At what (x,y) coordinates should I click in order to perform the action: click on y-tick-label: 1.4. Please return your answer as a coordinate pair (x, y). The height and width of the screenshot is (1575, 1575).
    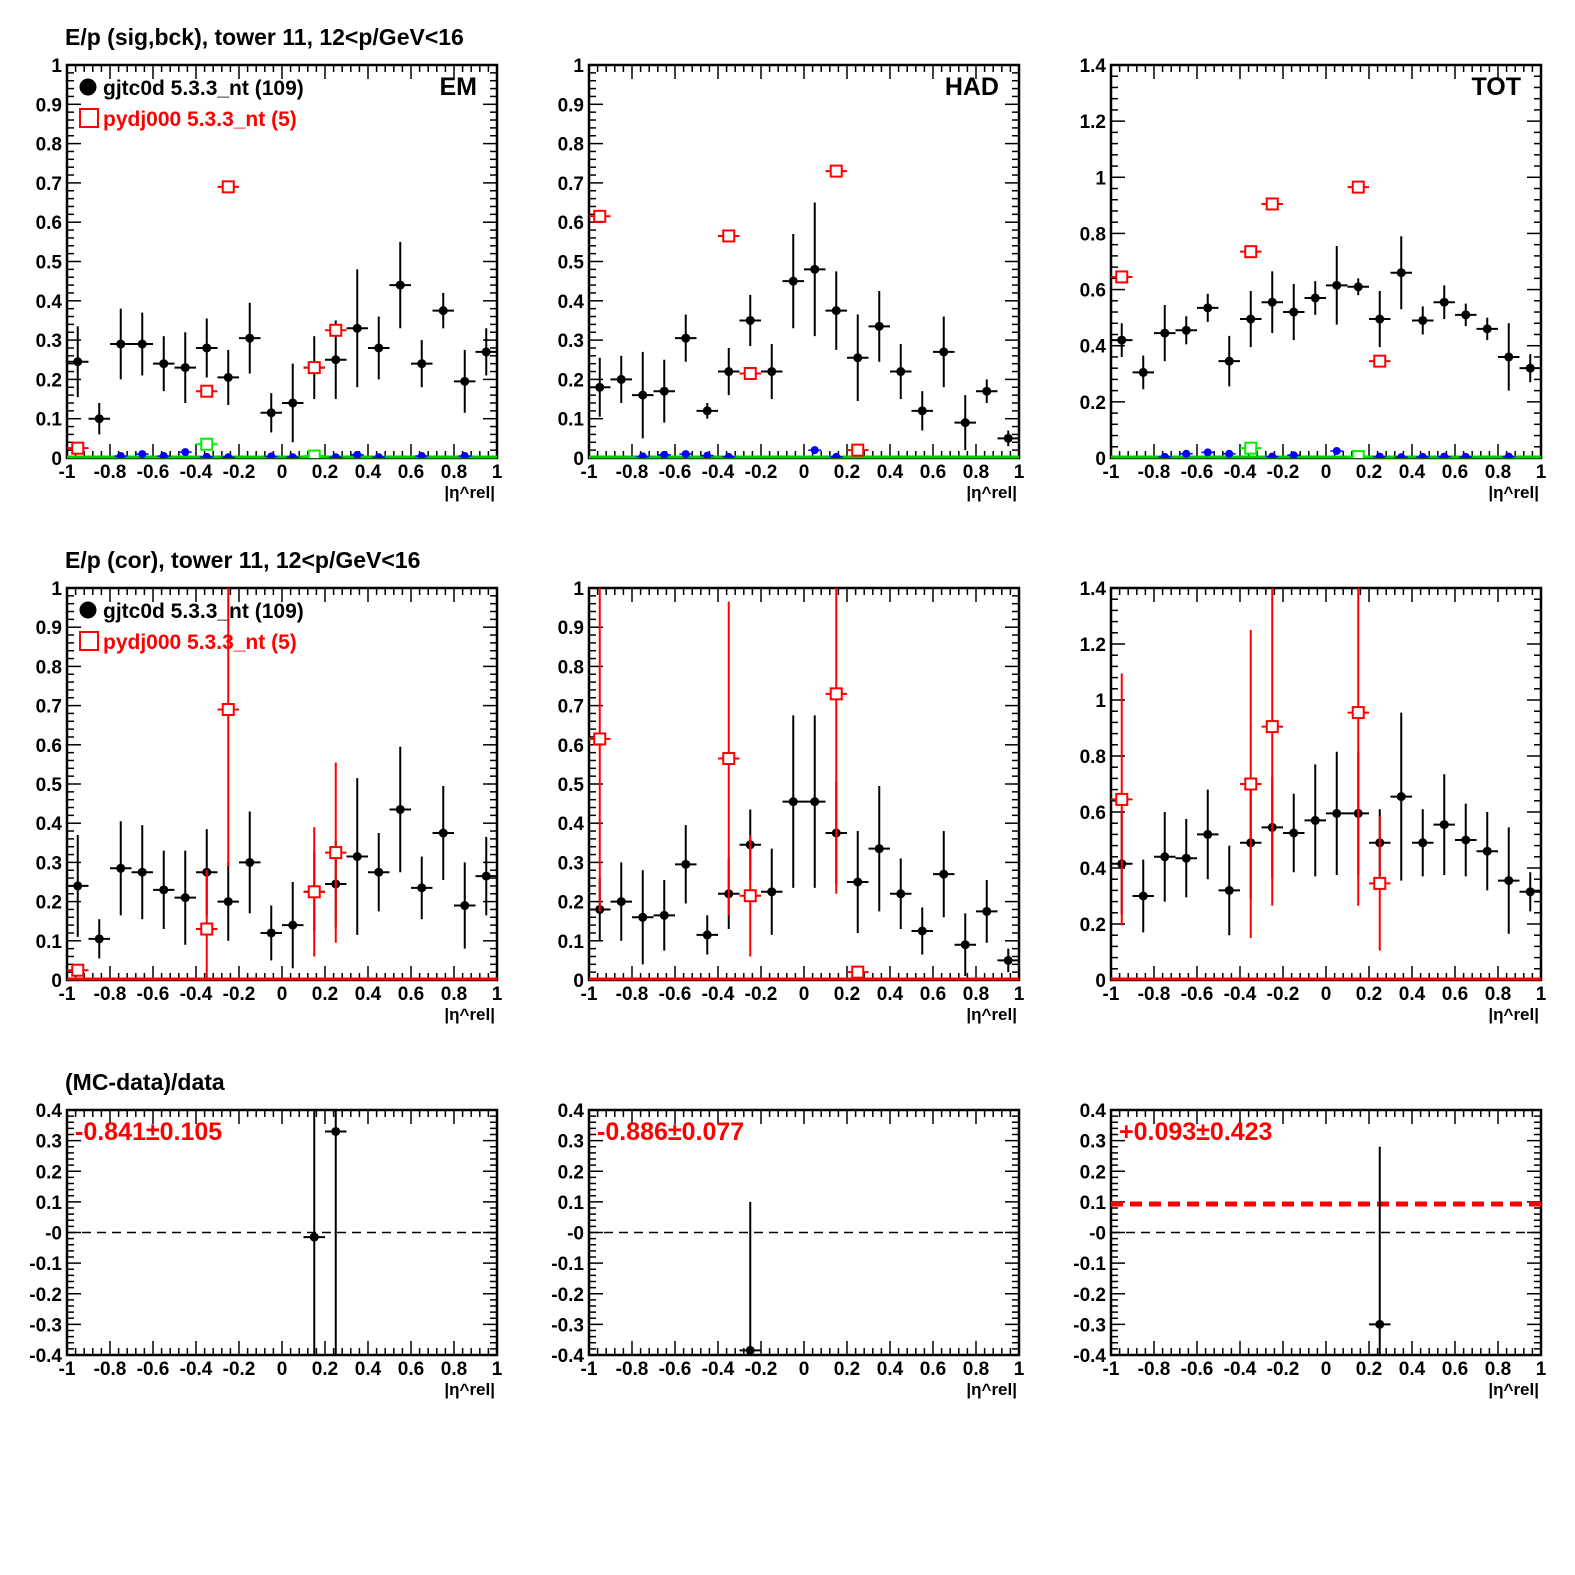
    Looking at the image, I should click on (1093, 589).